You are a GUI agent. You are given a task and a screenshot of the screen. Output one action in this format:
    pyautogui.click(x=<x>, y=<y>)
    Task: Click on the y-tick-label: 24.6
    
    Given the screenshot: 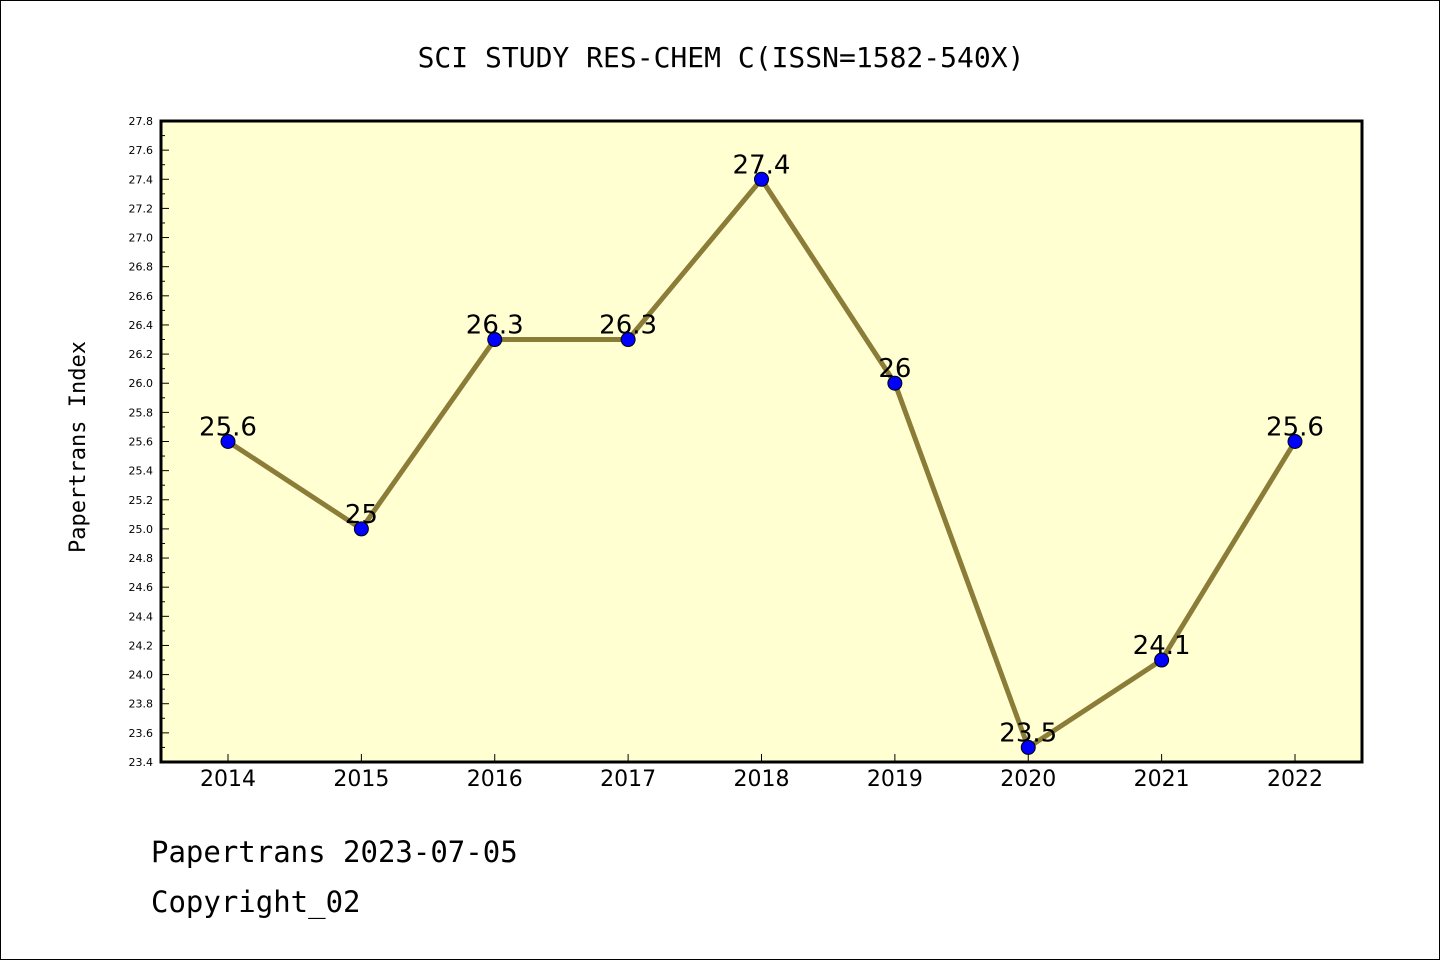 What is the action you would take?
    pyautogui.click(x=141, y=587)
    